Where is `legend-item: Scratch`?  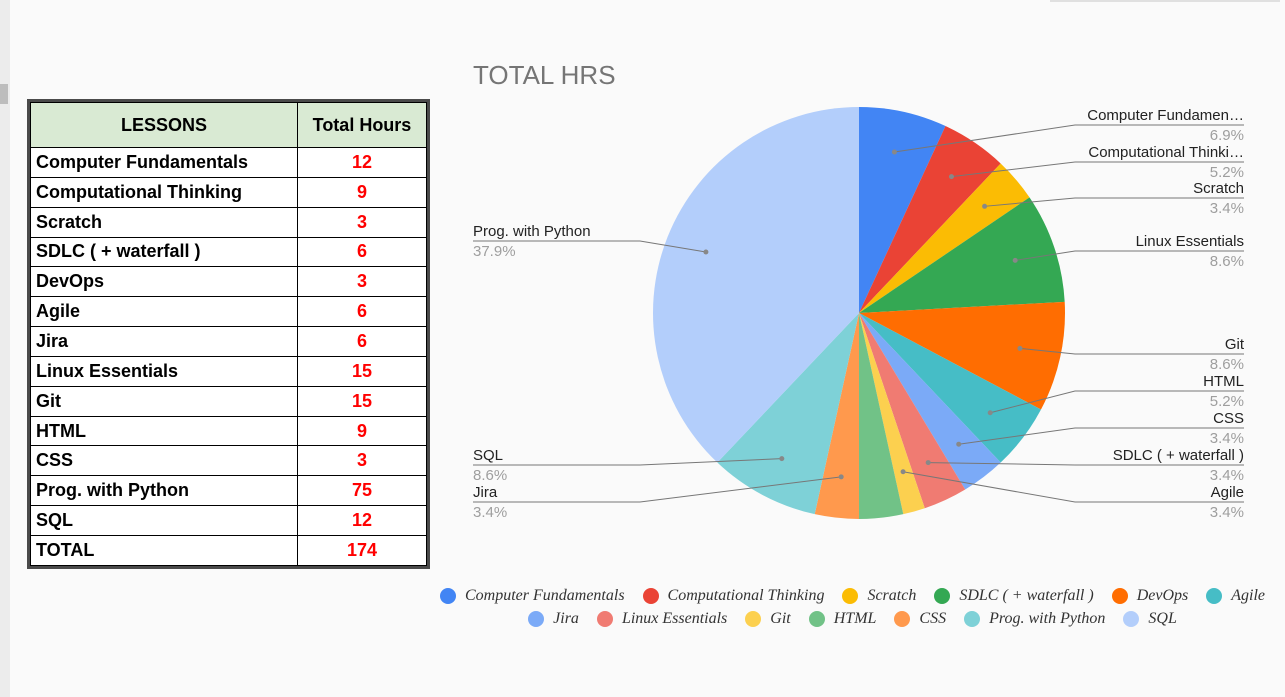
legend-item: Scratch is located at coordinates (879, 596).